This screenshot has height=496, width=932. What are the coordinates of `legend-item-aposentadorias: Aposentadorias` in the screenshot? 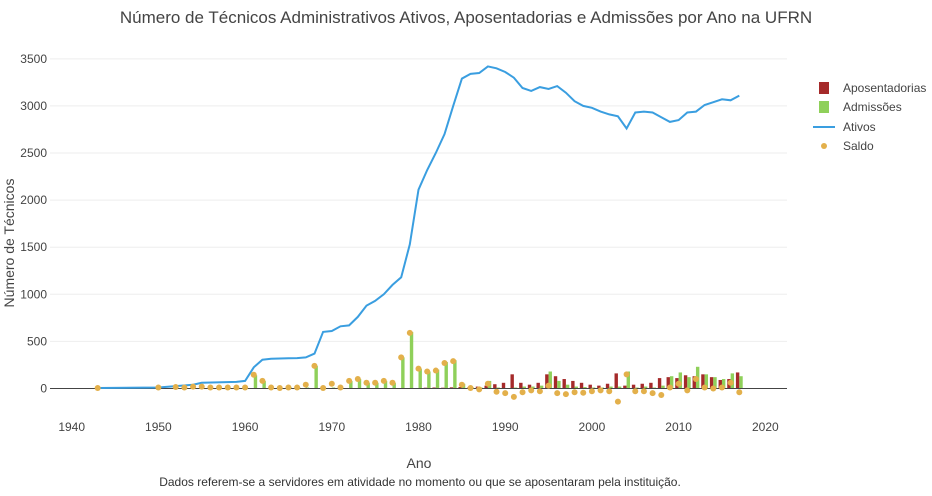 It's located at (869, 88).